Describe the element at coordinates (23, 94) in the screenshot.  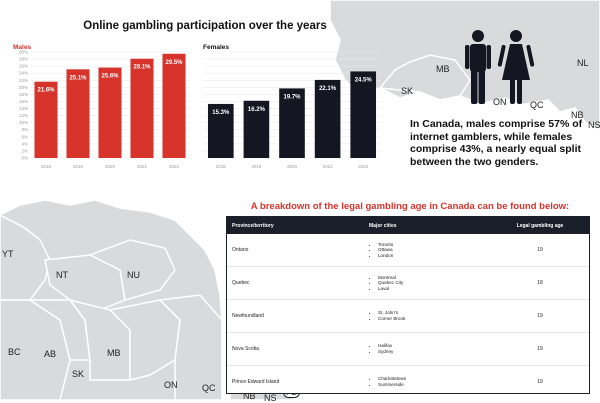
I see `y-tick-label: 18%` at that location.